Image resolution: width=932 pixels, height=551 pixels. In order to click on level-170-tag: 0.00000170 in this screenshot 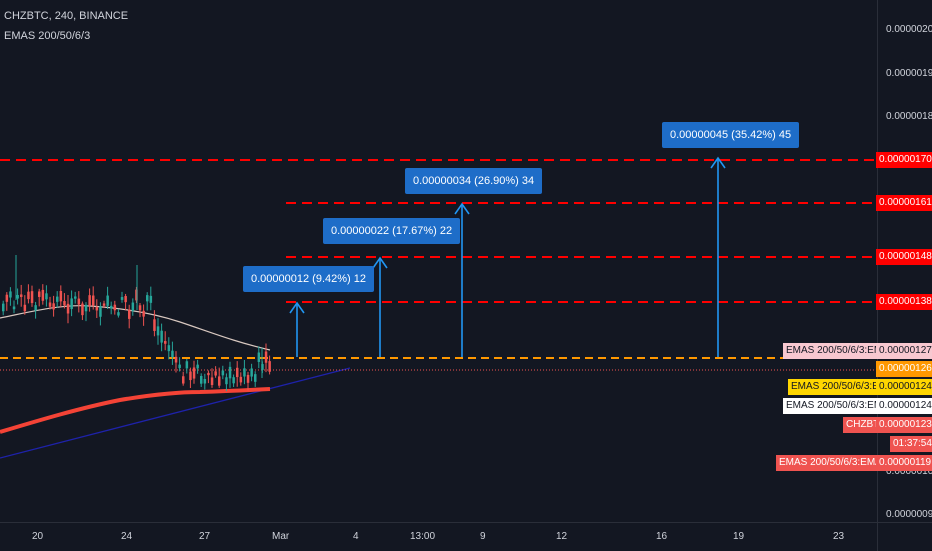, I will do `click(904, 160)`.